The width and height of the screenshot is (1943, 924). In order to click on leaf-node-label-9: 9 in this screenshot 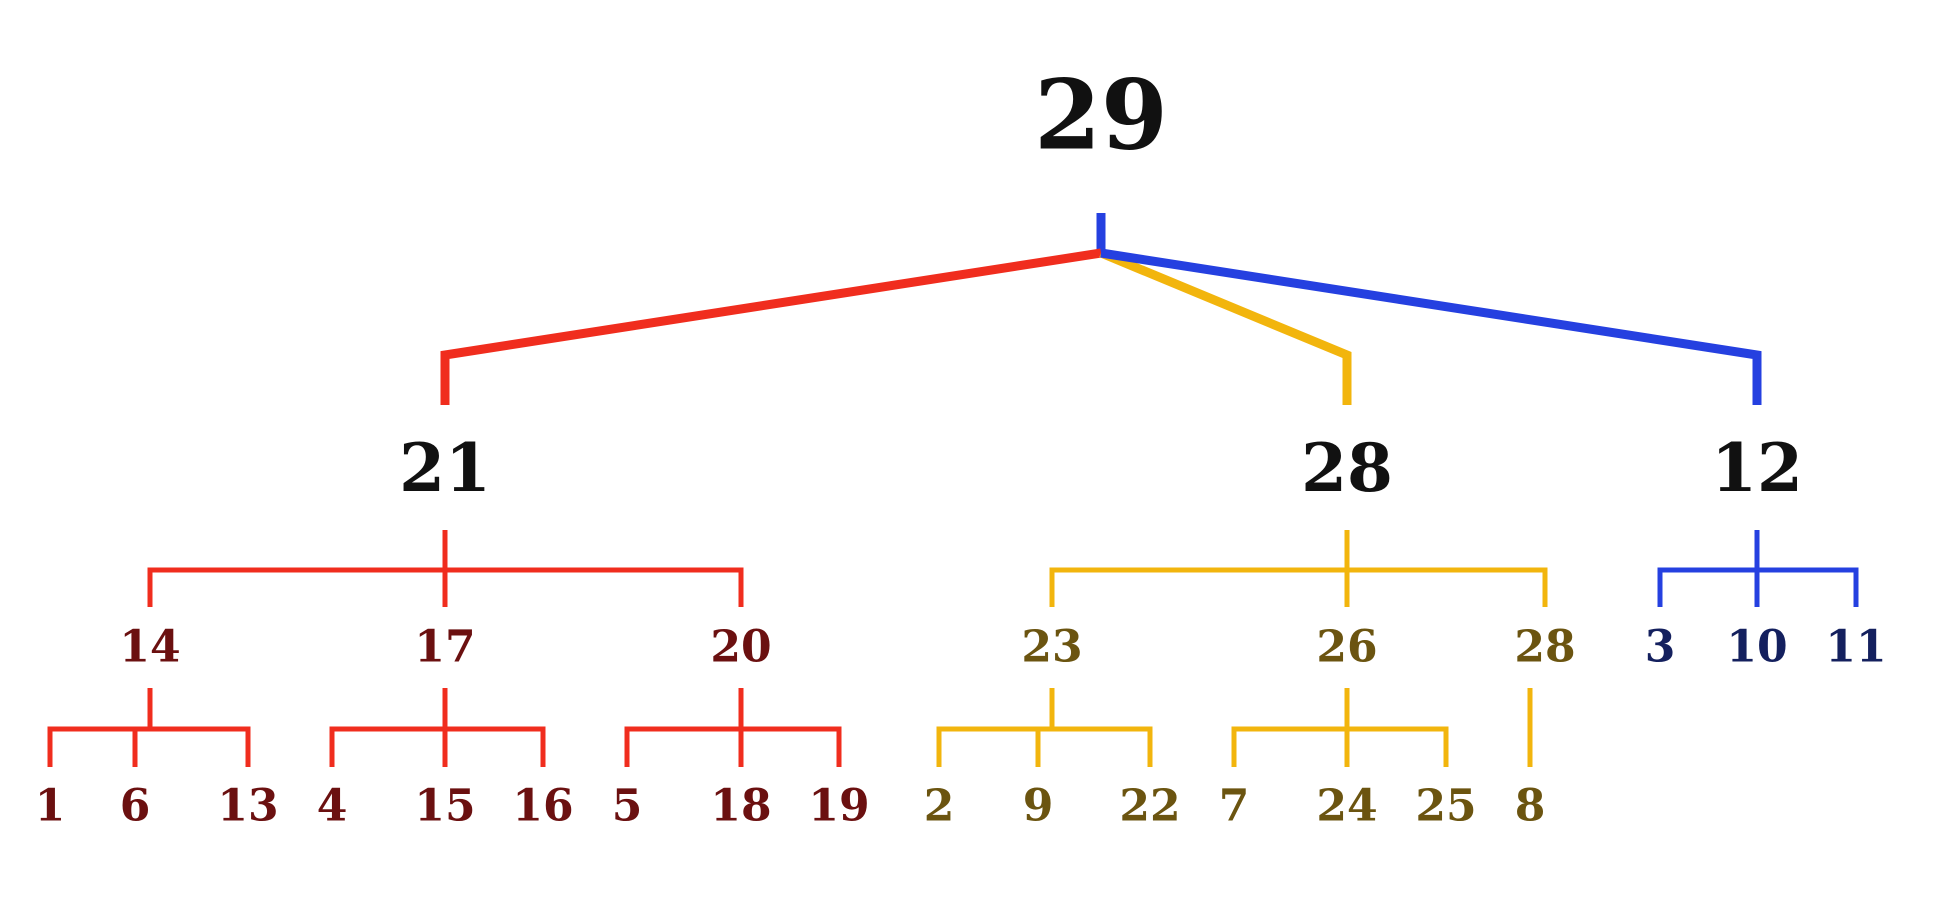, I will do `click(1038, 806)`.